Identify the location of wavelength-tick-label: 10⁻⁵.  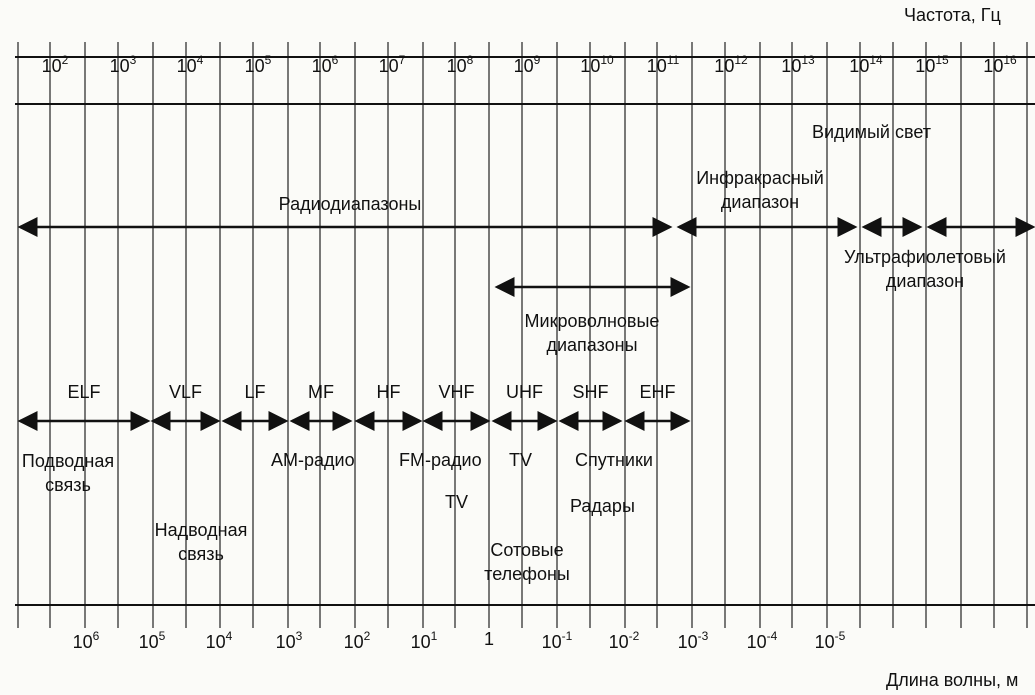
(830, 640).